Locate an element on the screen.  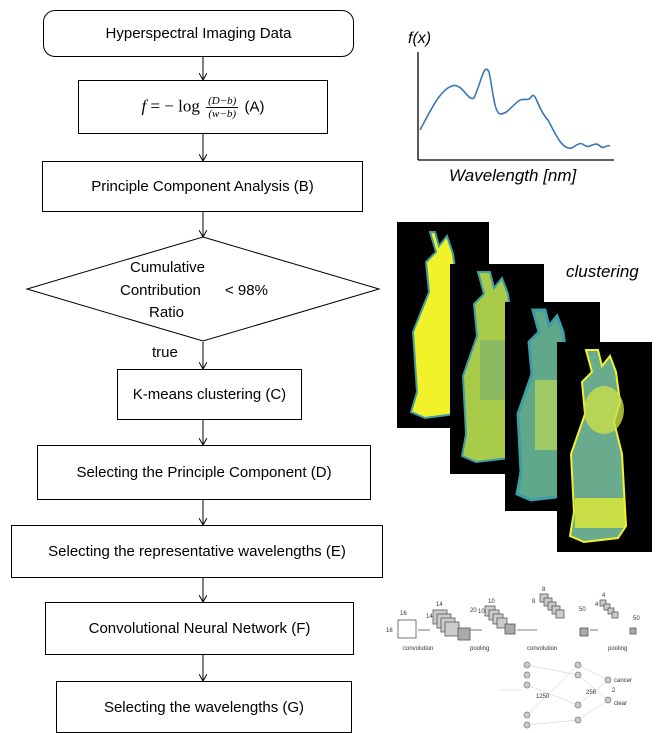
kmeans-box: K-means clustering (C) is located at coordinates (209, 394).